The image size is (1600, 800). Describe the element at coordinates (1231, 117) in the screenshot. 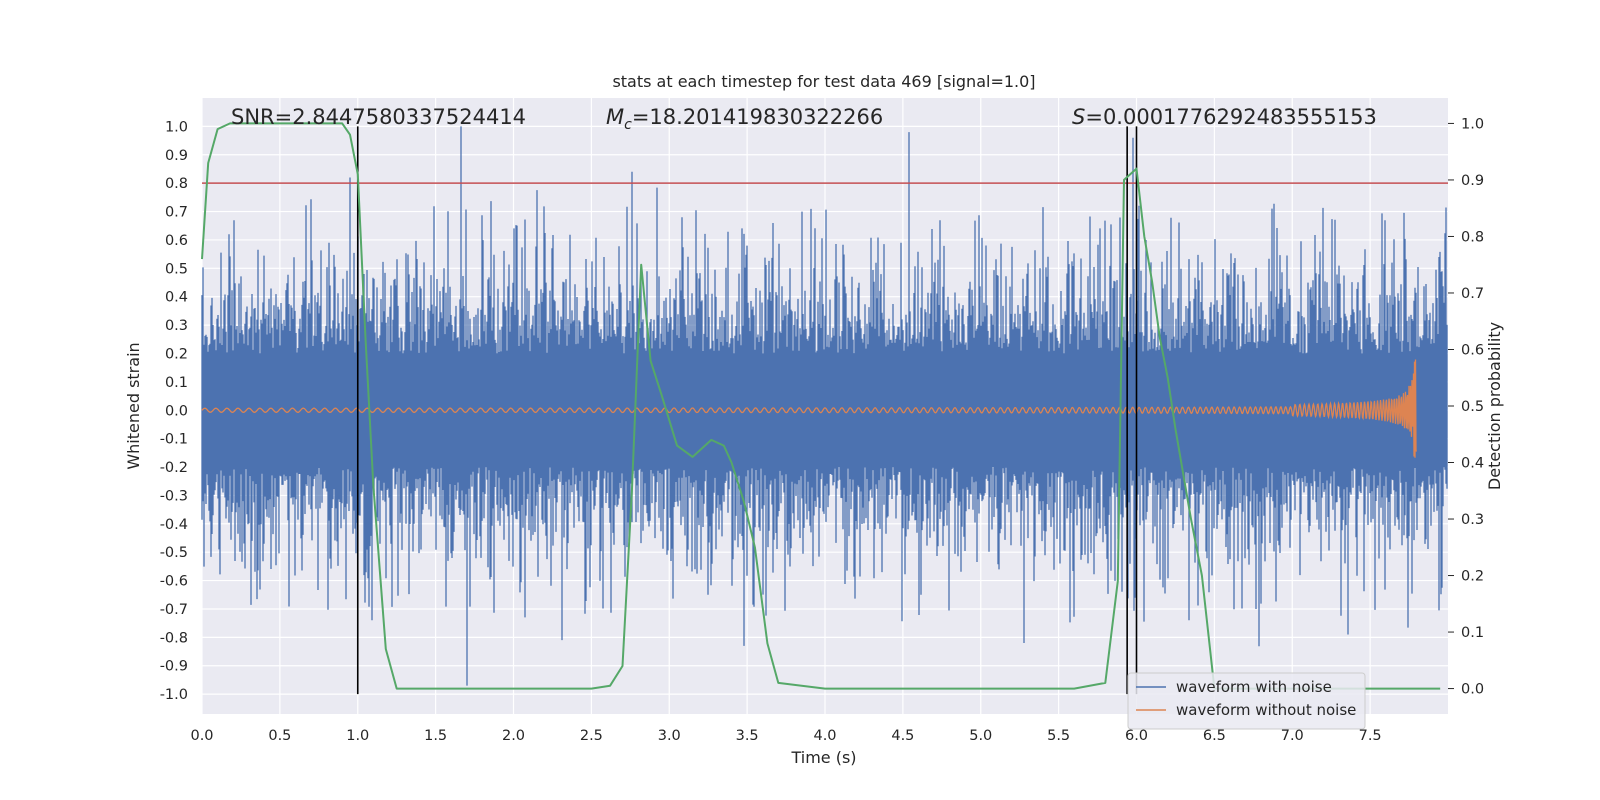

I see `s-value: =0.0001776292483555153` at that location.